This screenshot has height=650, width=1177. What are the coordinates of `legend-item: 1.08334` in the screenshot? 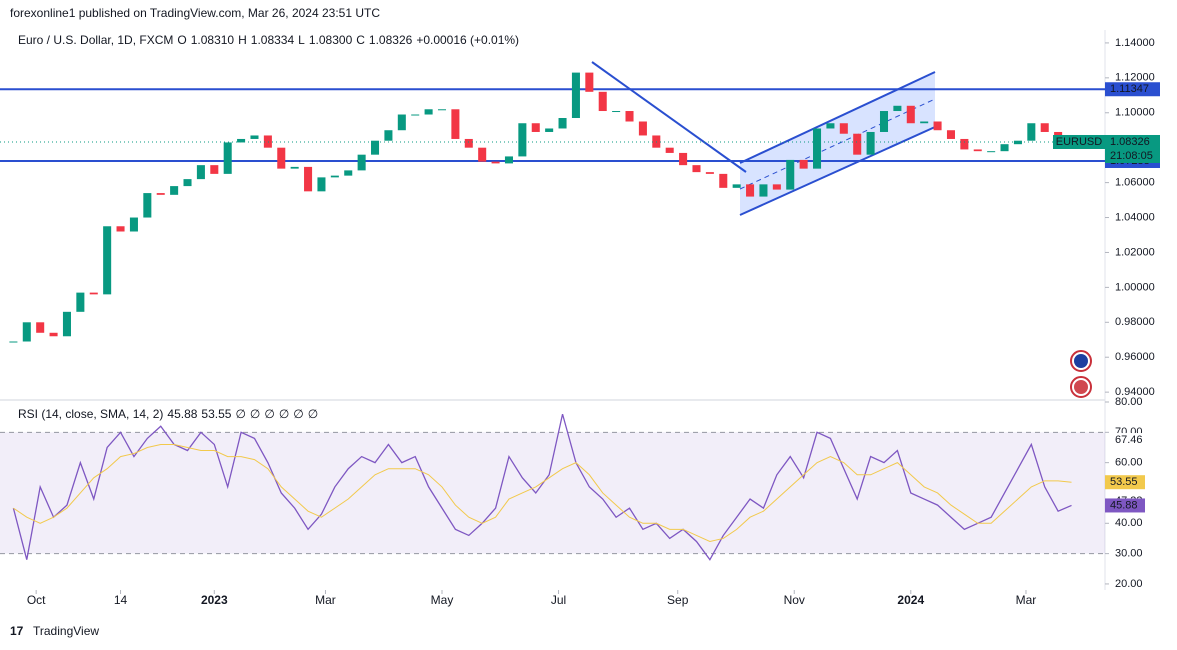 It's located at (273, 40).